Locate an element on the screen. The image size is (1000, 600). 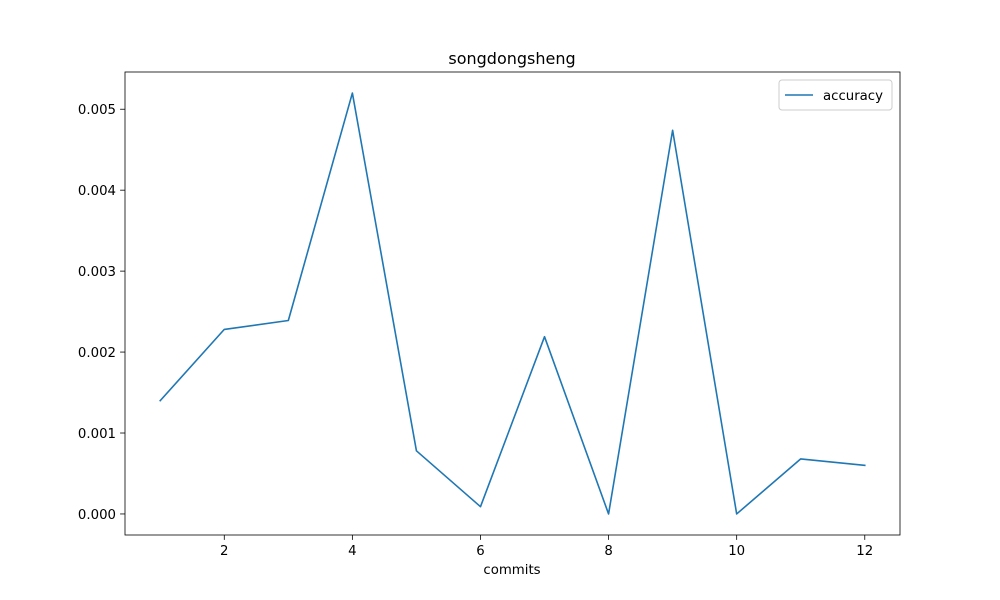
x-tick-label: 4 is located at coordinates (352, 551).